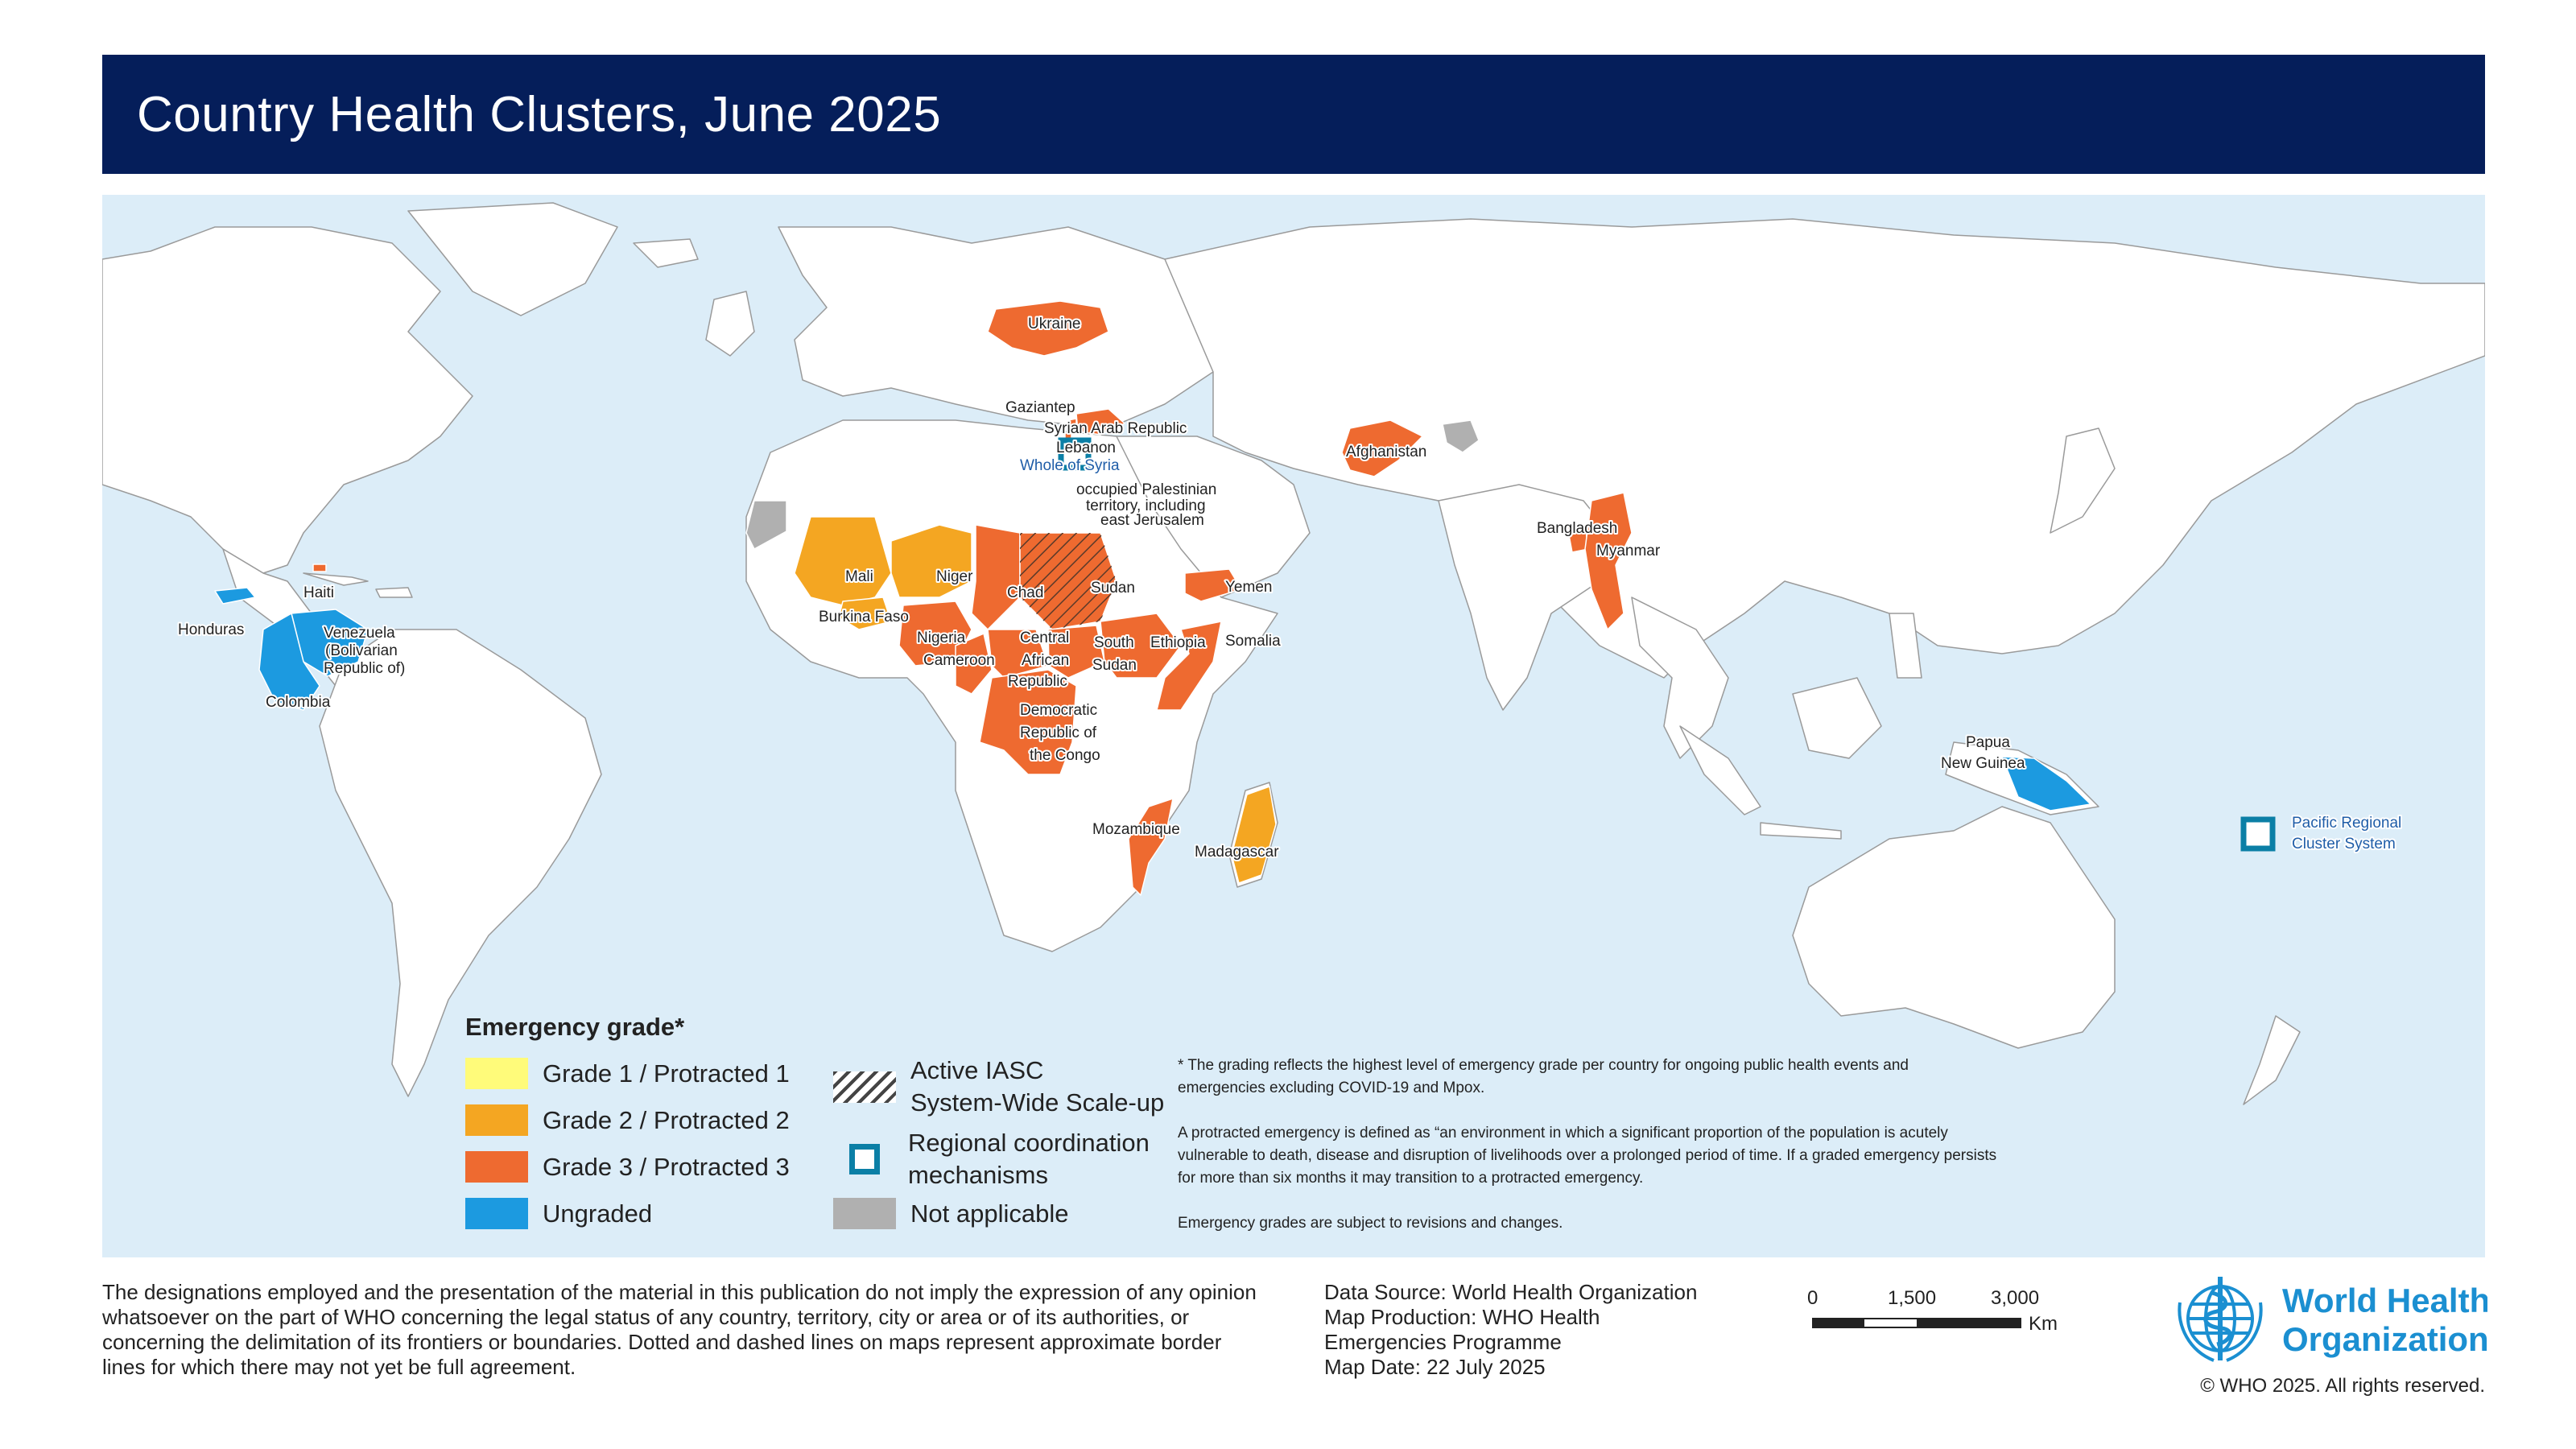  I want to click on coordination-markers, so click(1667, 644).